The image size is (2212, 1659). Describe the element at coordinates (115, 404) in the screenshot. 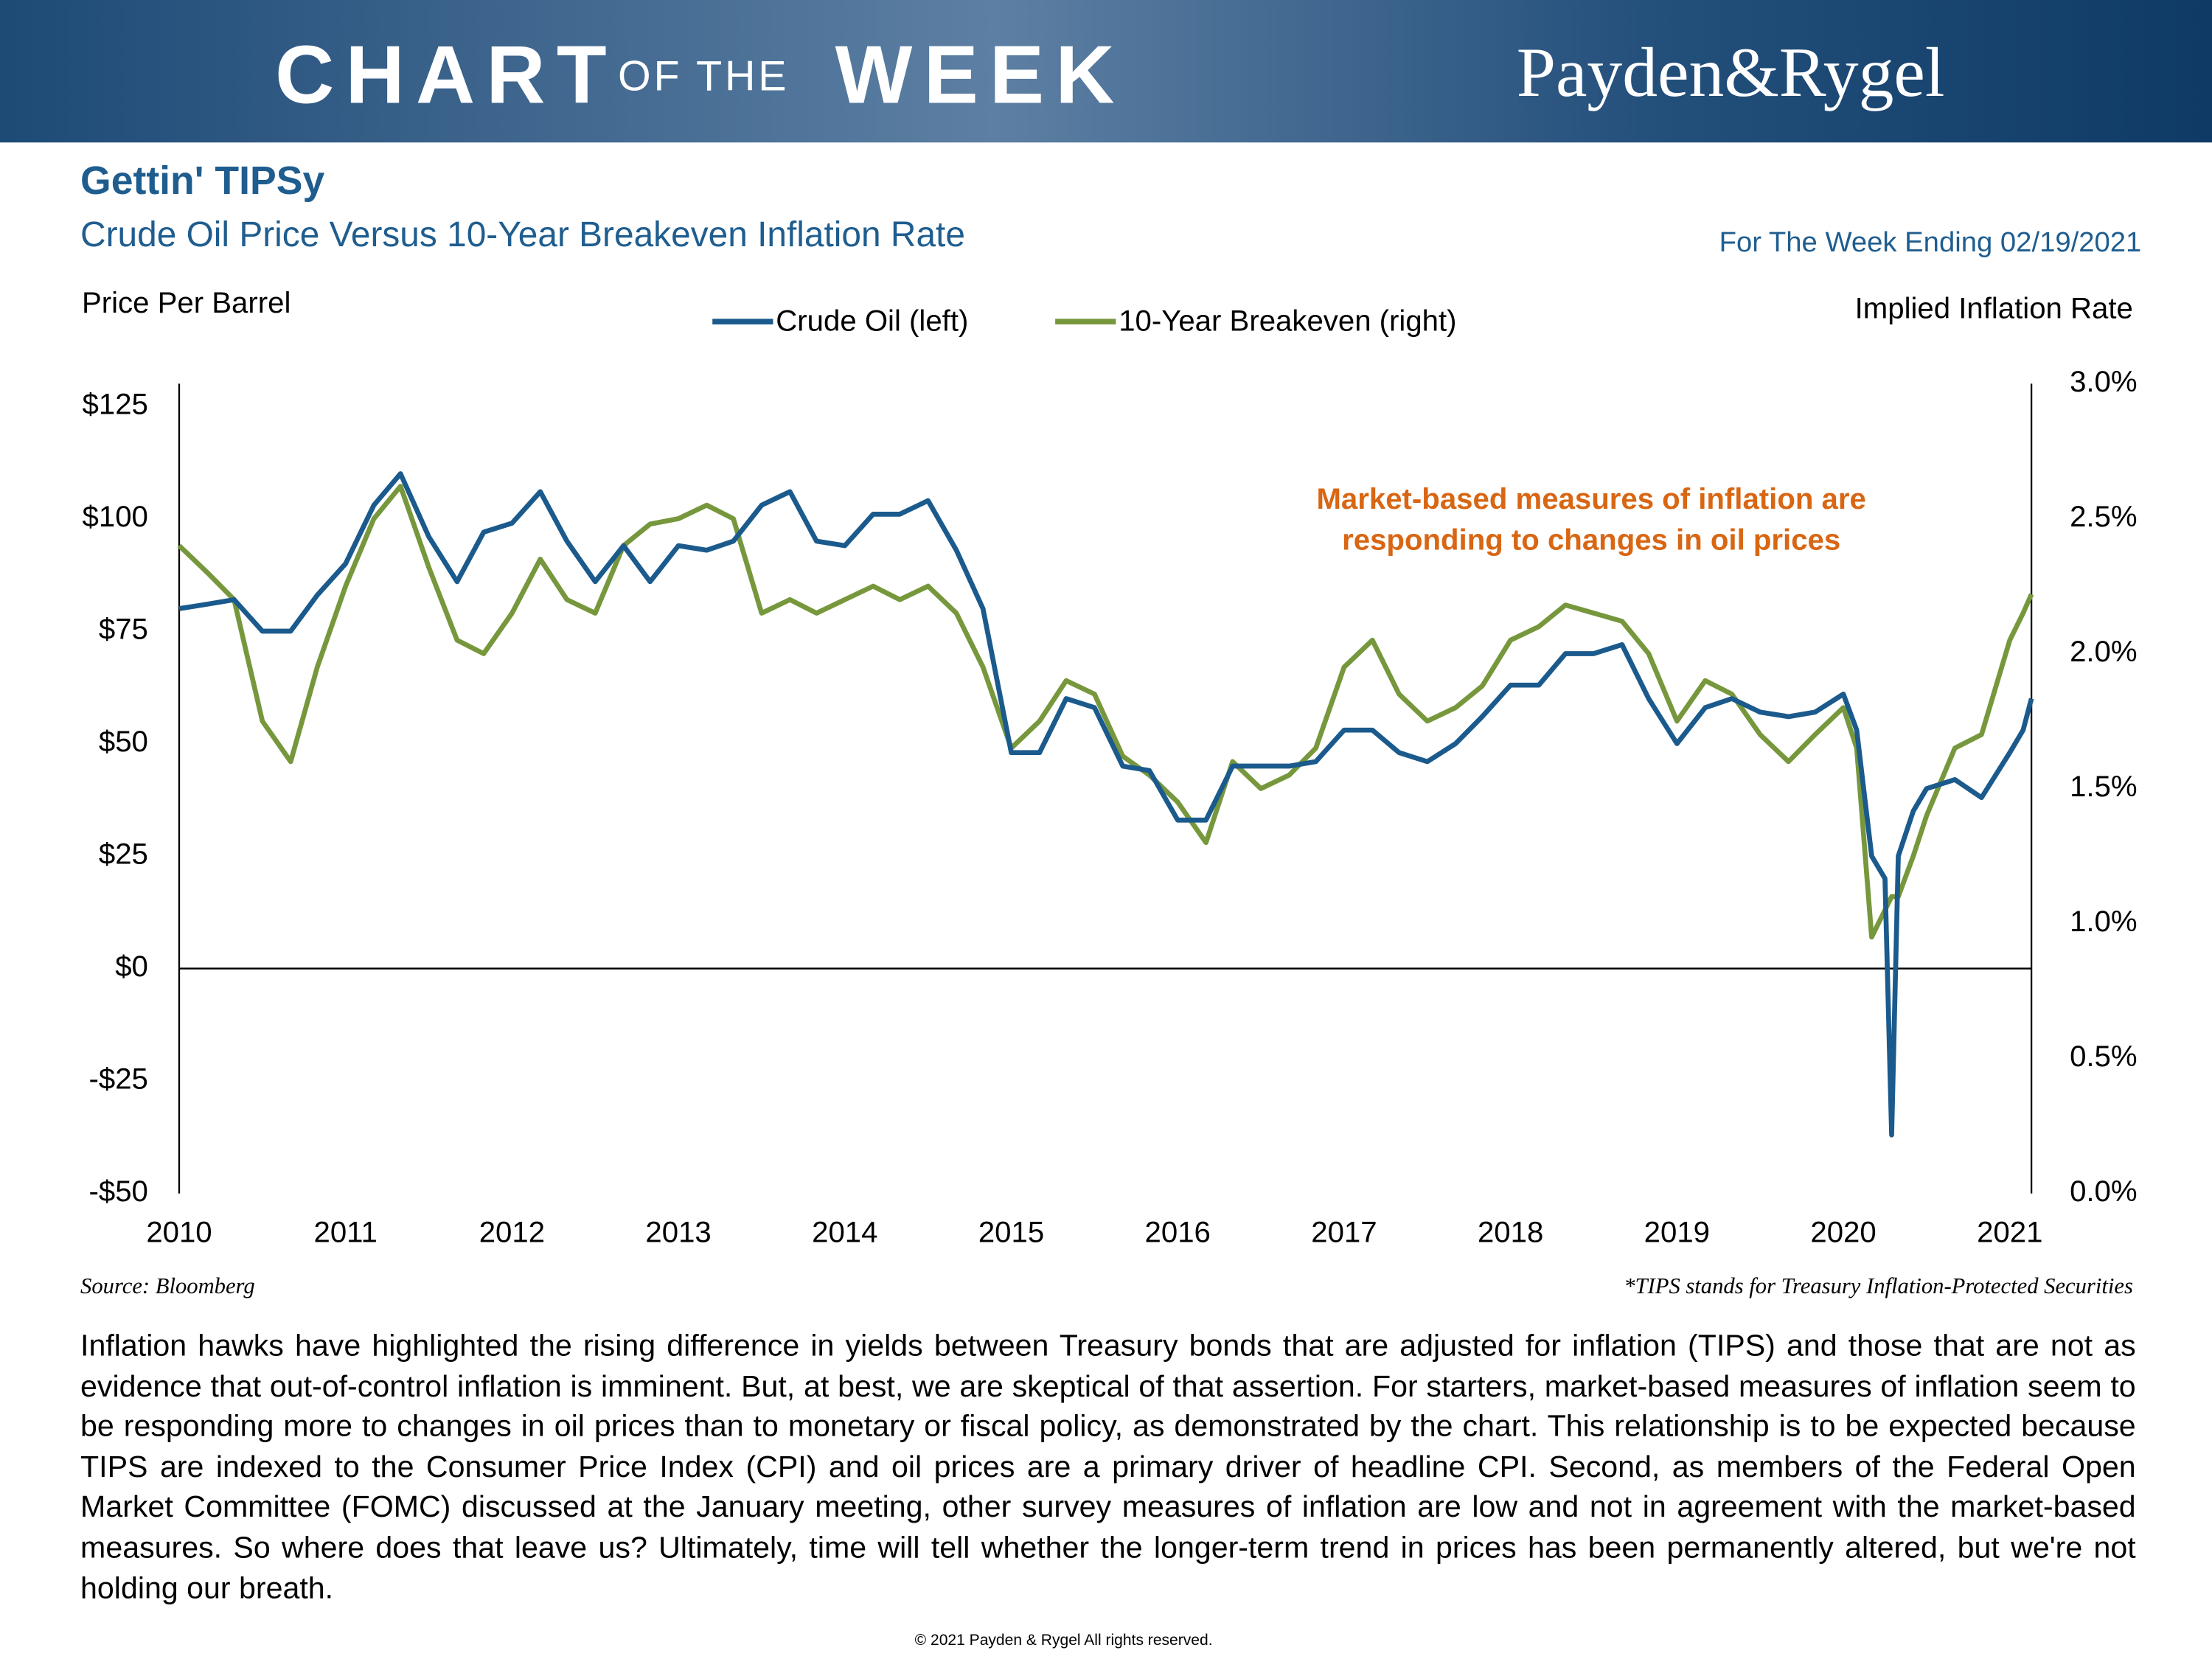

I see `y-tick-label: $125` at that location.